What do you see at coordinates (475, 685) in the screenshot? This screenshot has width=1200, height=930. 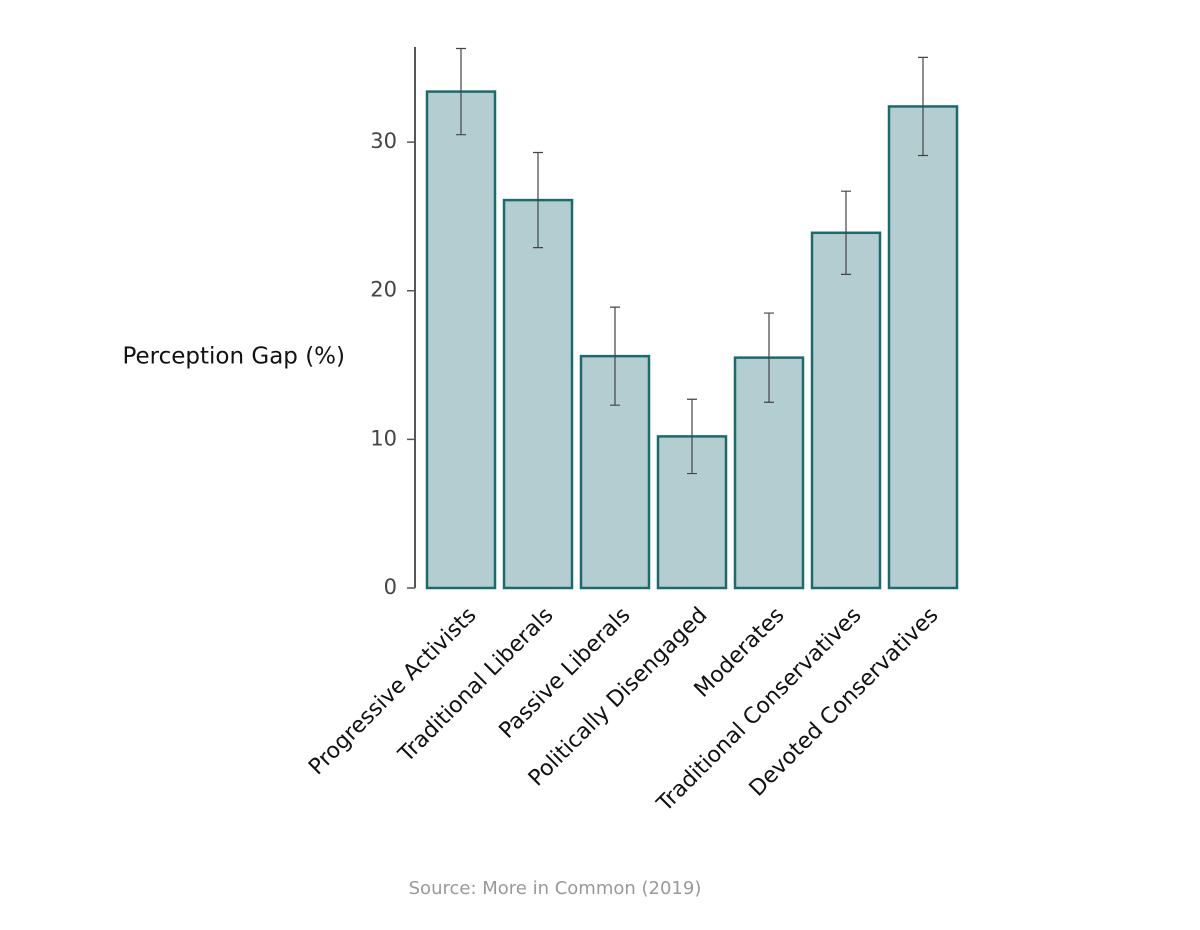 I see `x-tick-label: Traditional Liberals` at bounding box center [475, 685].